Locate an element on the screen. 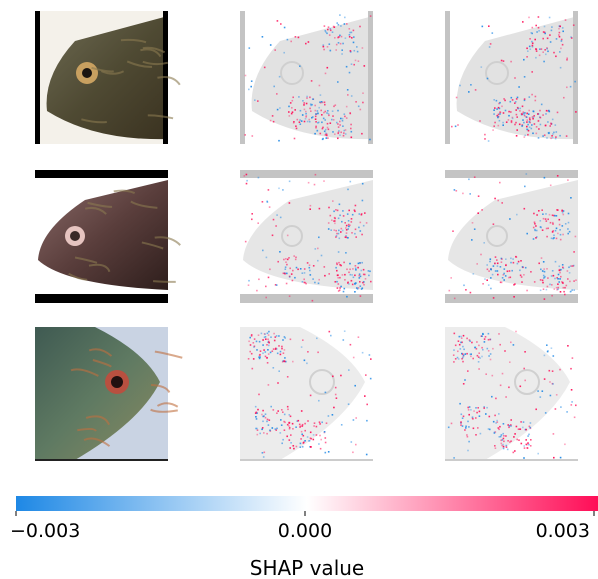 This screenshot has width=598, height=579. fish-stripe is located at coordinates (133, 41).